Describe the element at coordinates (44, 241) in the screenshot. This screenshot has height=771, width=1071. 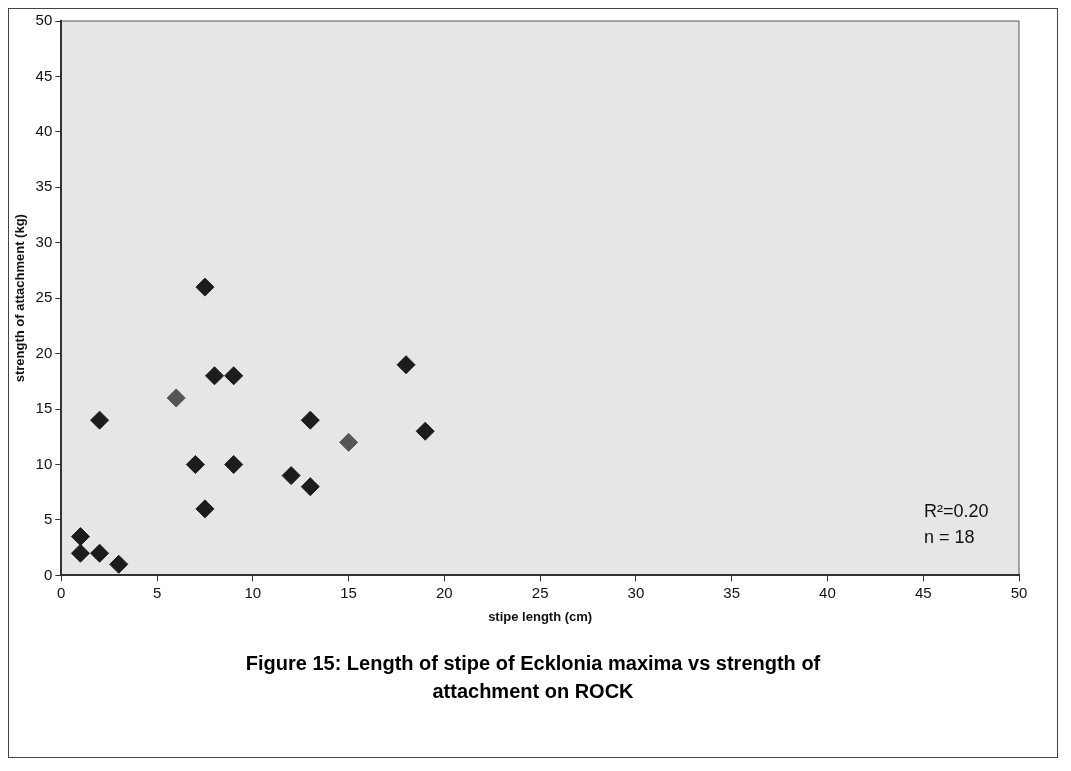
I see `y-tick-label: 30` at that location.